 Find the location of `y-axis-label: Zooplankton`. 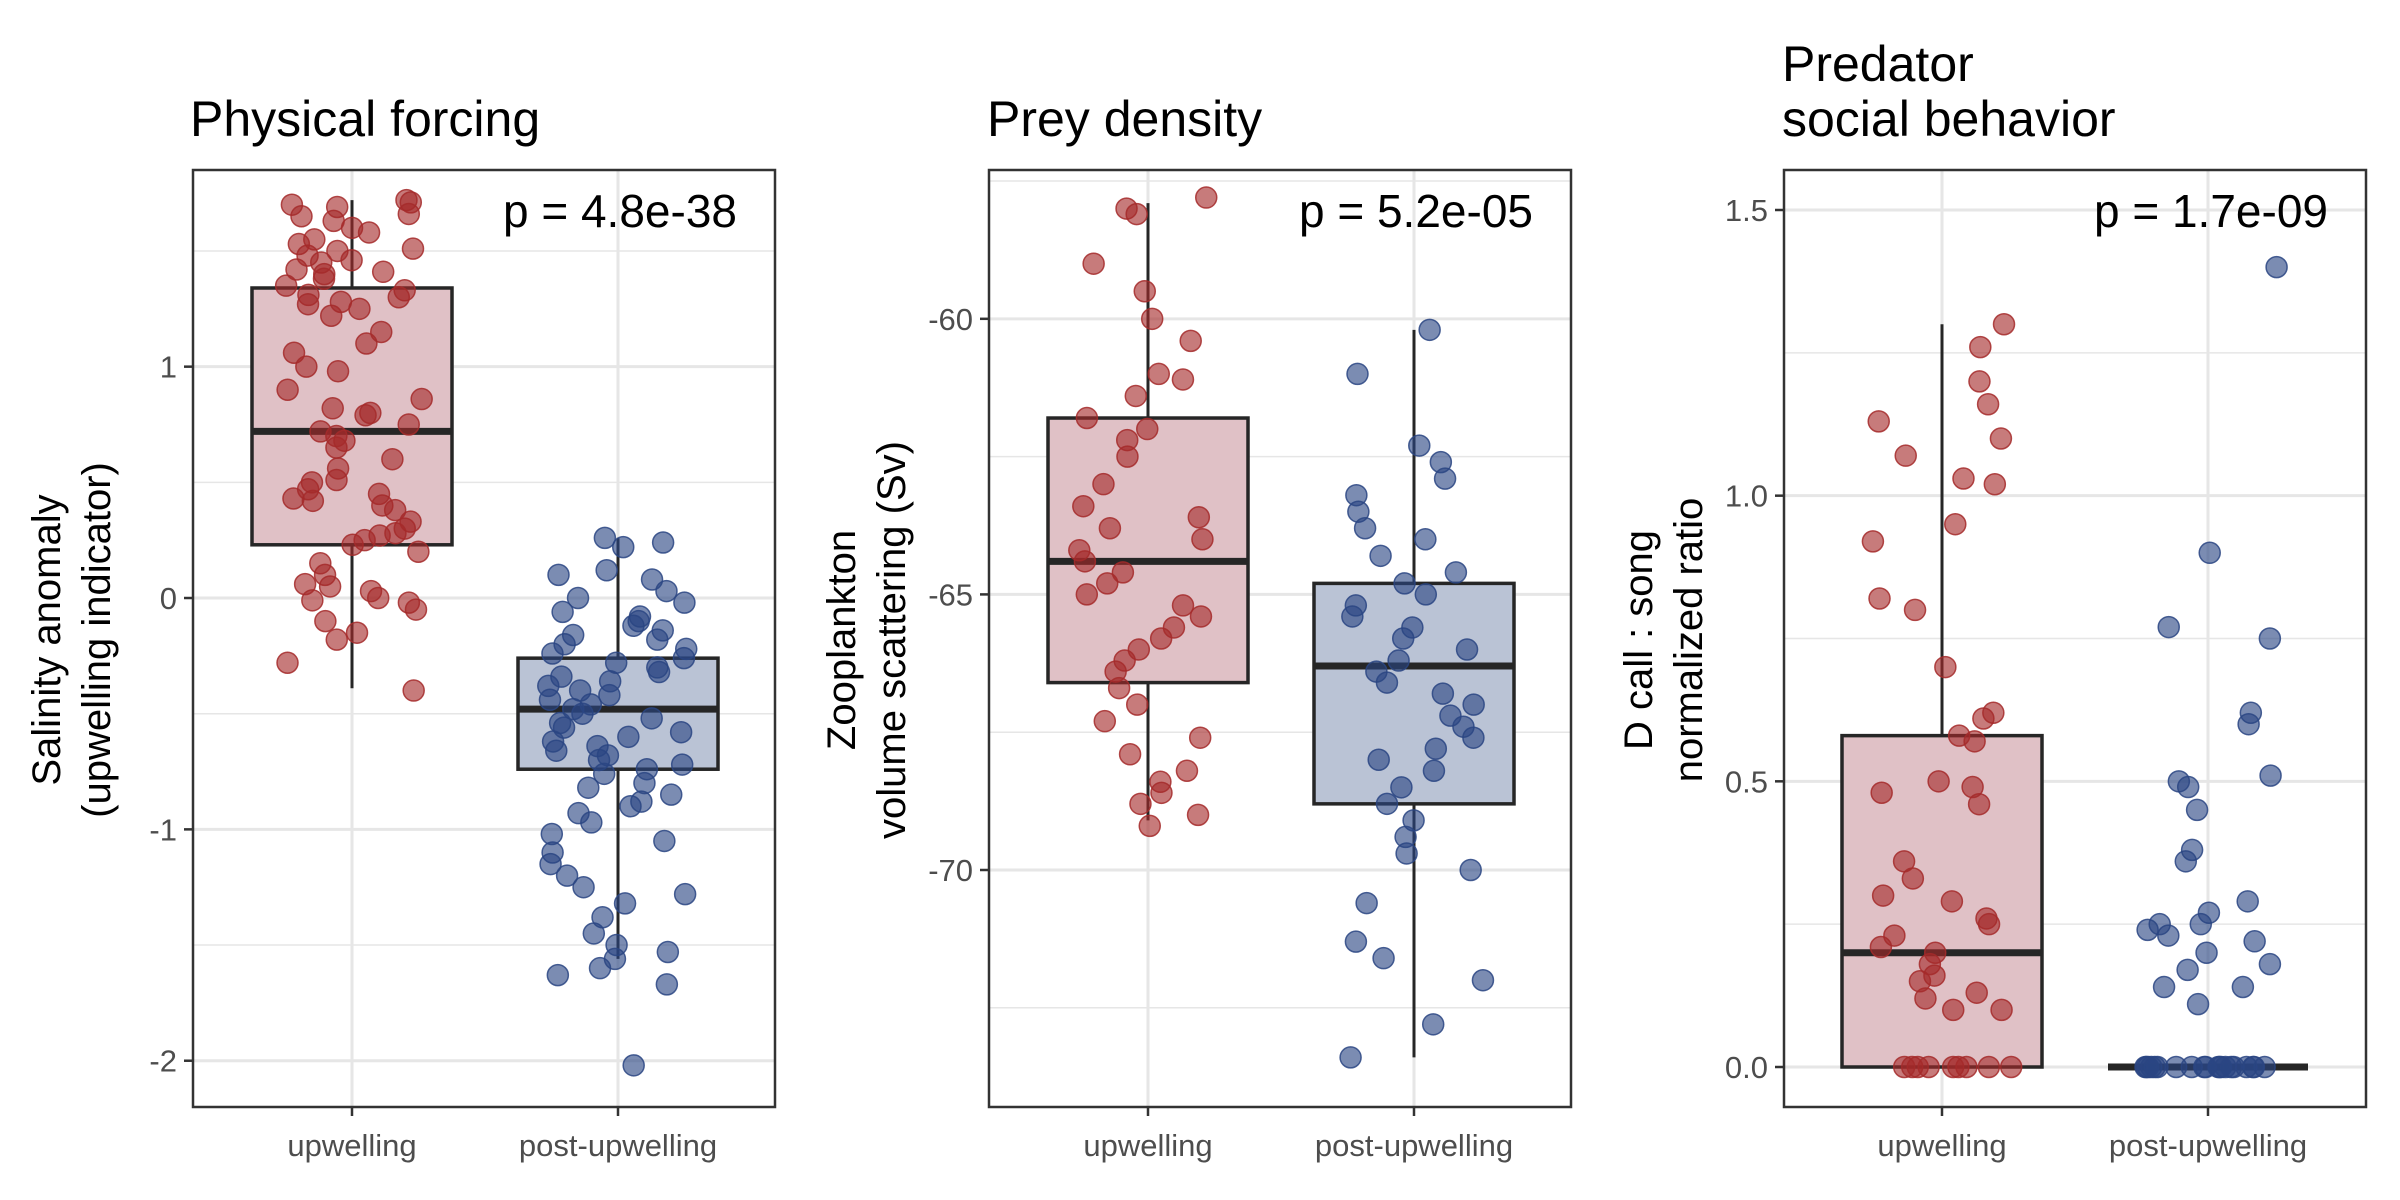

y-axis-label: Zooplankton is located at coordinates (842, 640).